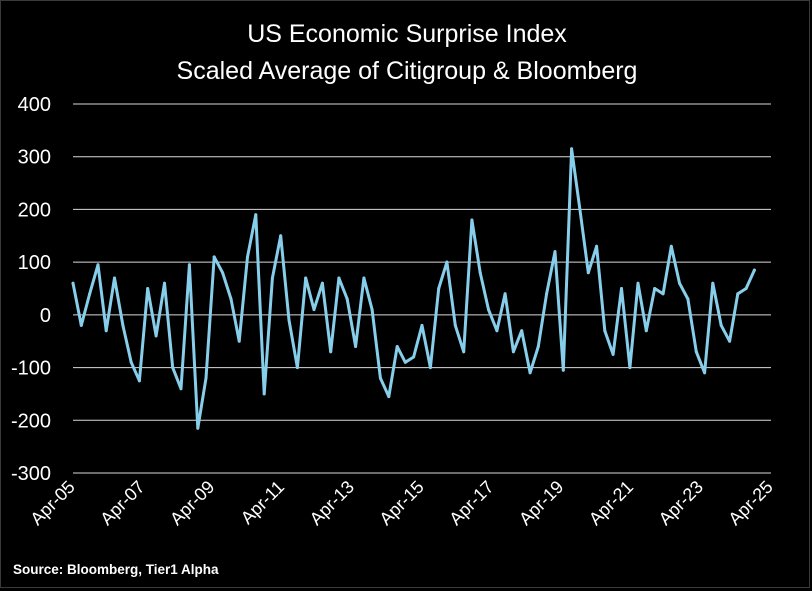 This screenshot has height=591, width=812. What do you see at coordinates (407, 34) in the screenshot?
I see `chart-title: US Economic Surprise Index` at bounding box center [407, 34].